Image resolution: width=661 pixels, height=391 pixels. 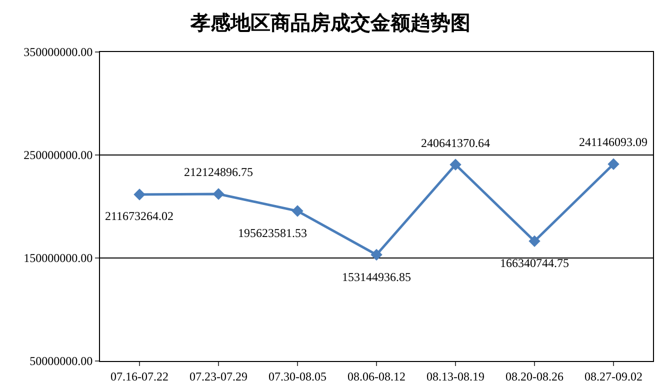 I want to click on x-tick-label: 08.06-08.12, so click(x=377, y=376).